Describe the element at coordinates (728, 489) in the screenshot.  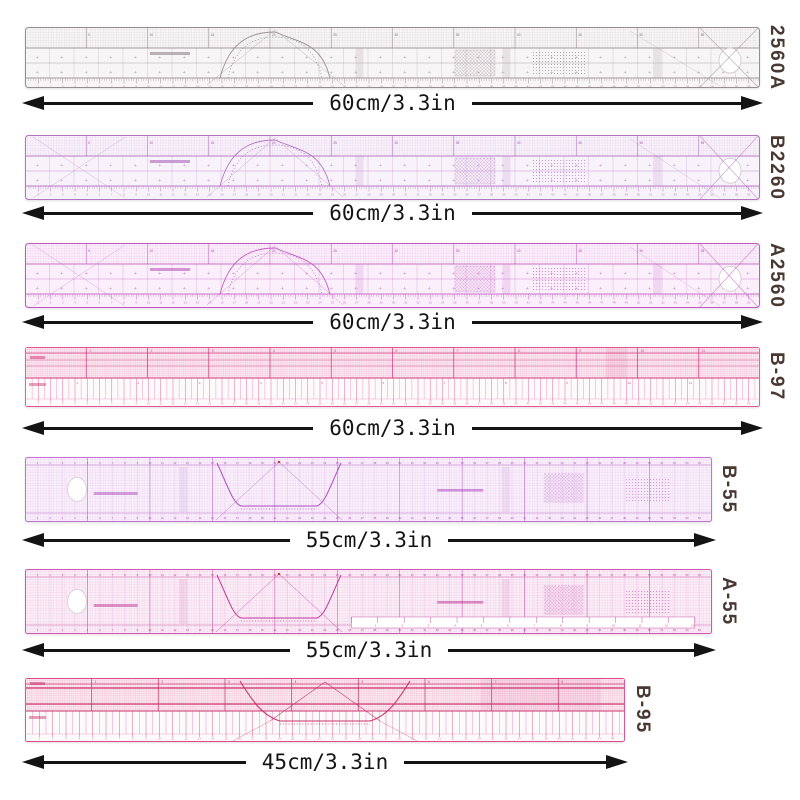
I see `ruler-model-label: B-55` at that location.